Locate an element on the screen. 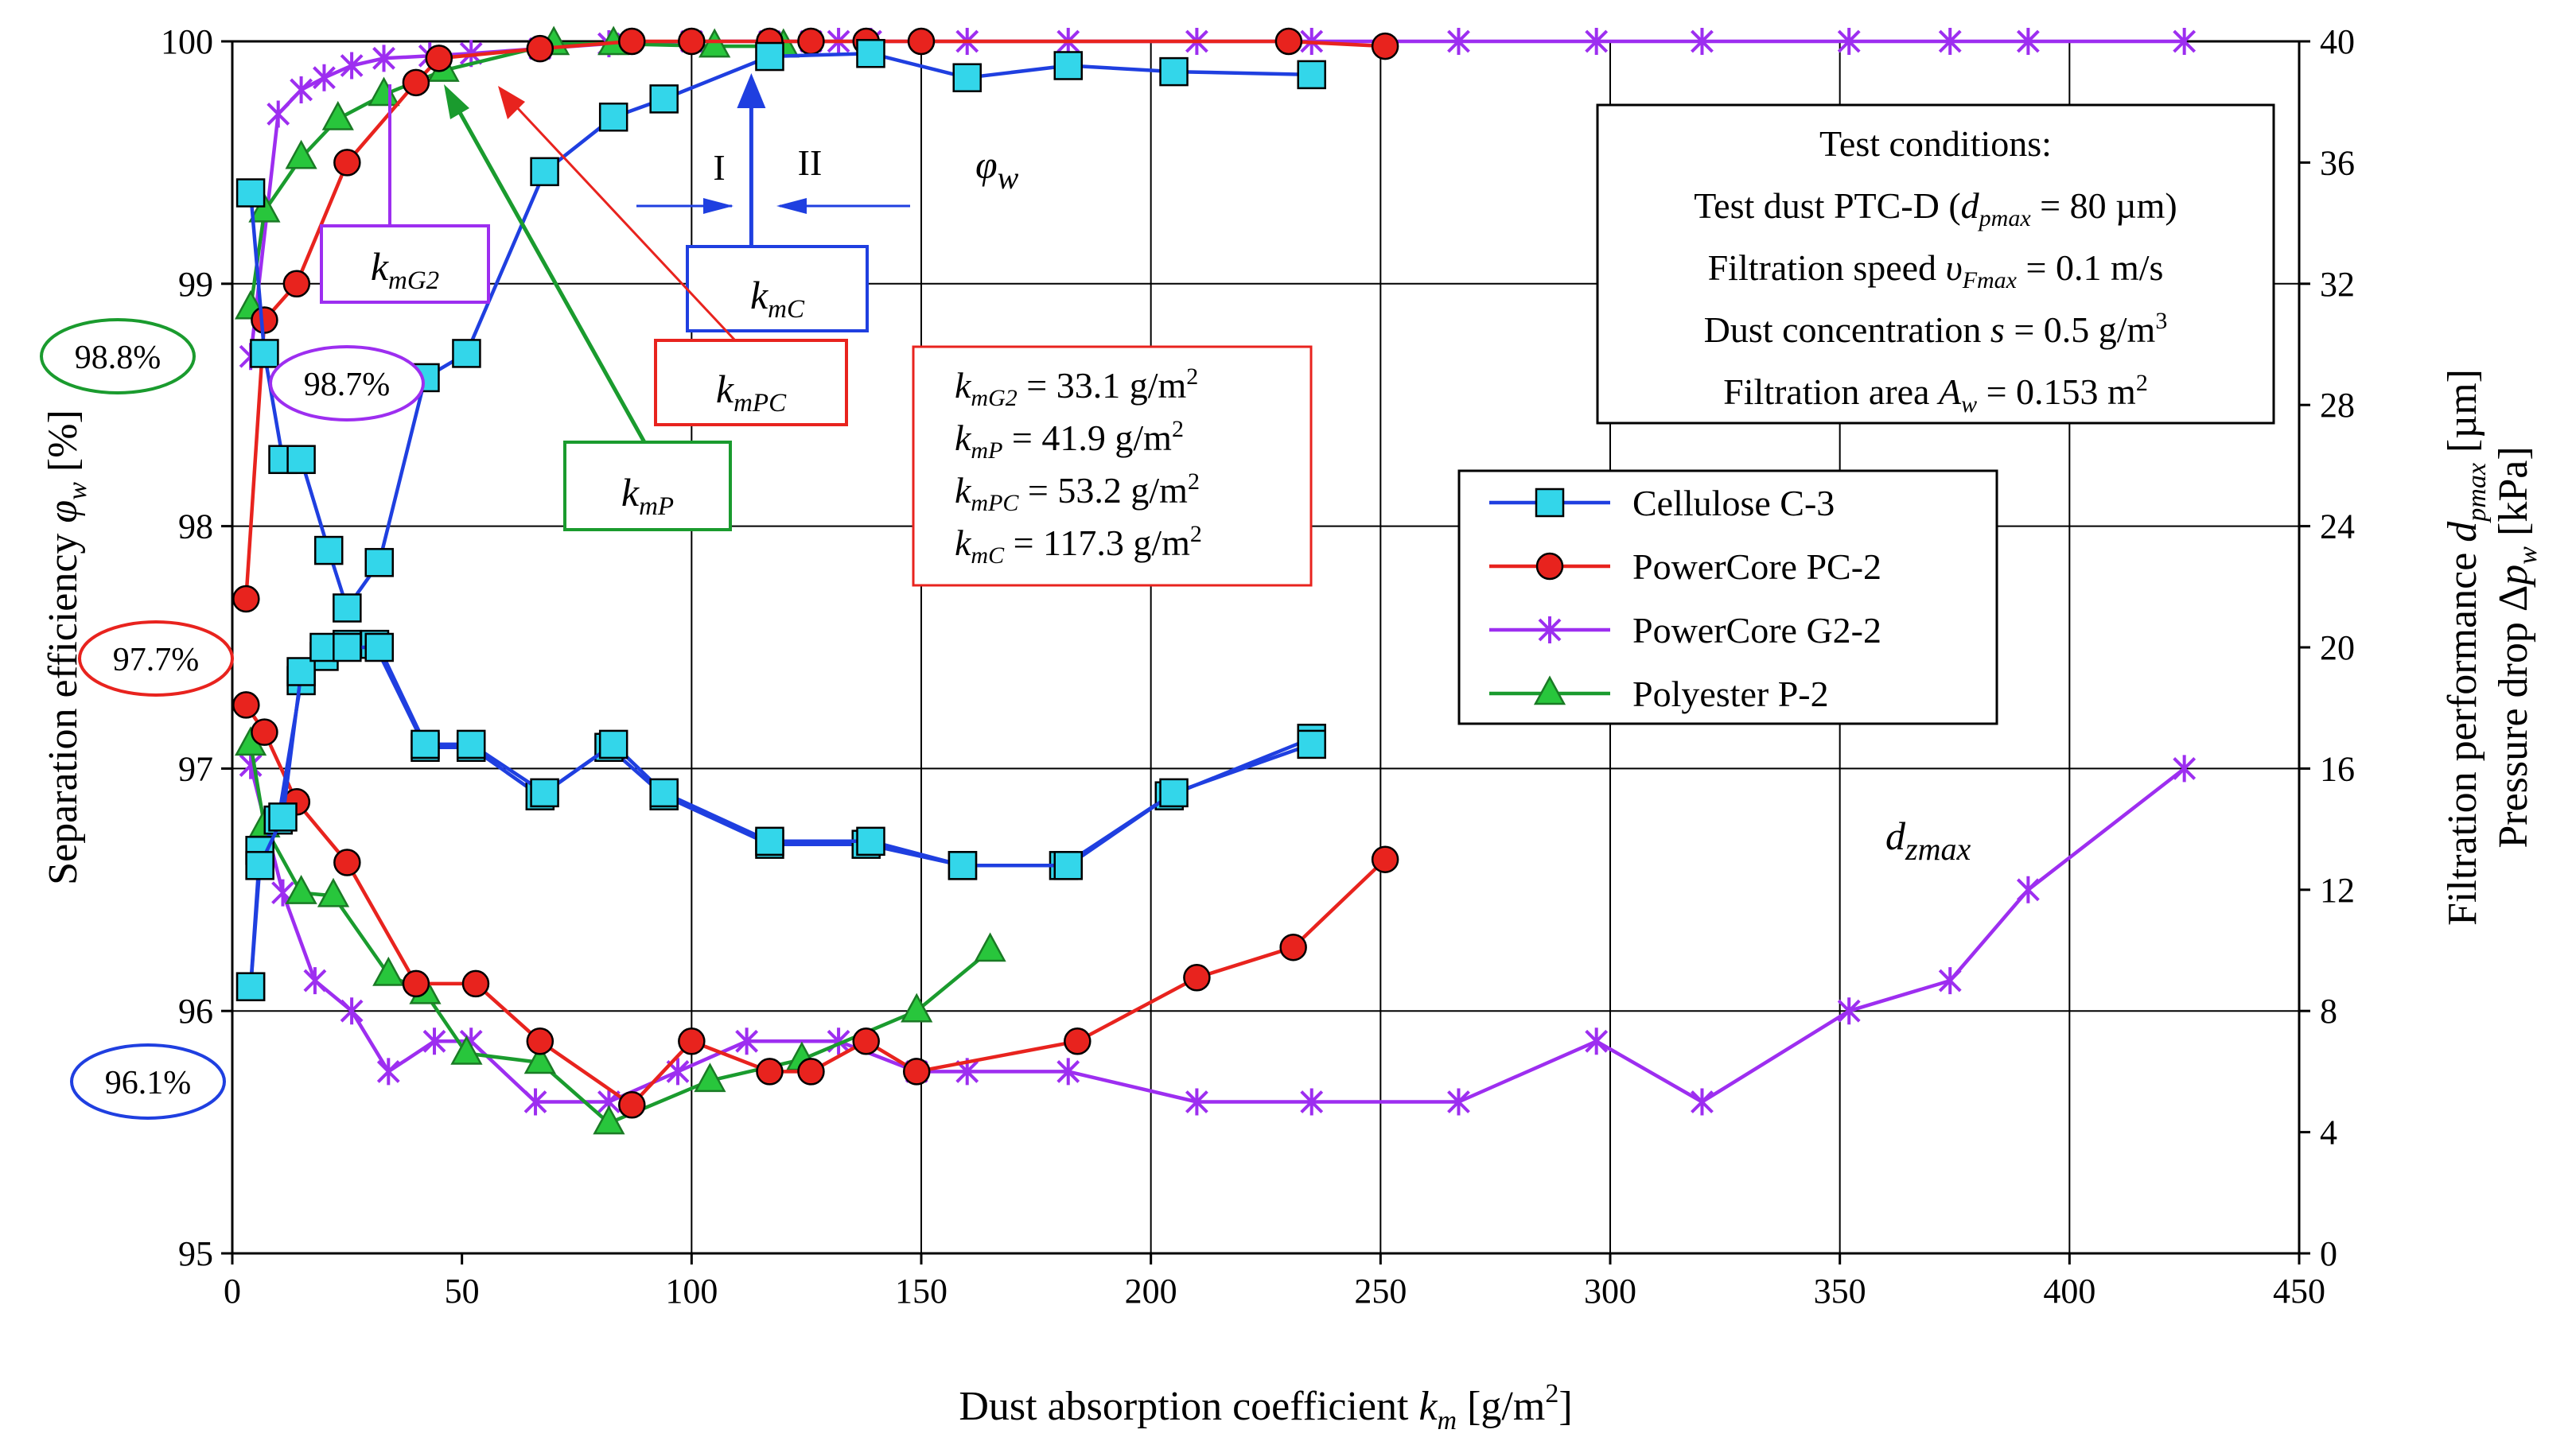  x-tick-label: 450 is located at coordinates (2299, 1291).